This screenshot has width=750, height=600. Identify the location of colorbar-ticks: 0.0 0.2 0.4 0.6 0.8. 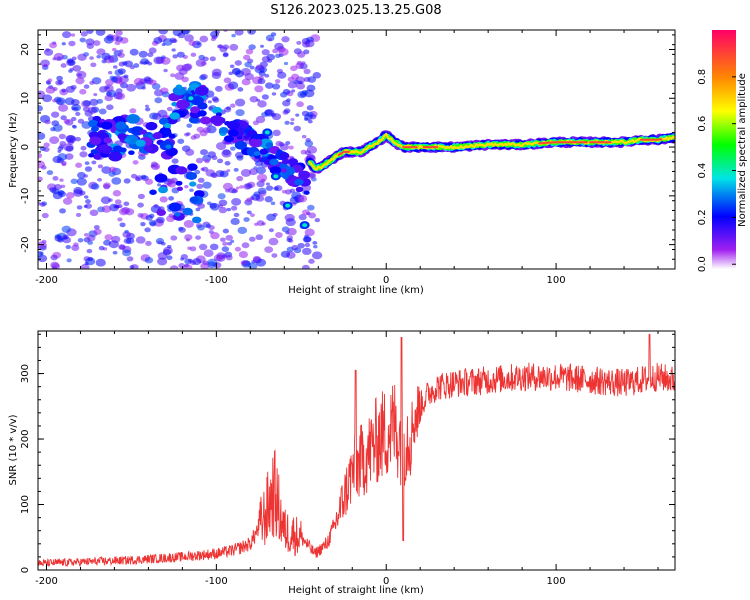
(716, 170).